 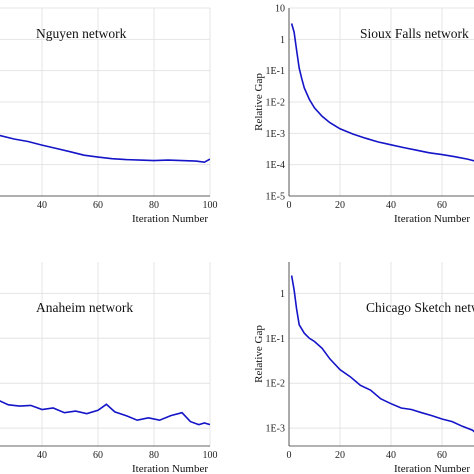 What do you see at coordinates (81, 33) in the screenshot?
I see `chart-title: Nguyen network` at bounding box center [81, 33].